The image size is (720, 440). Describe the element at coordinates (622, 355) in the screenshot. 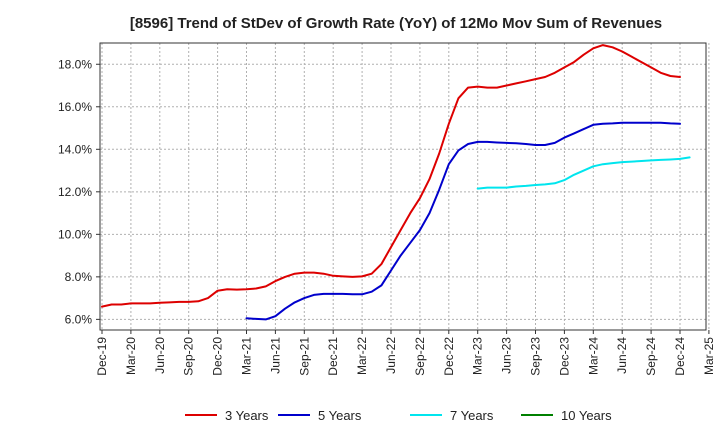

I see `x-tick-label: Jun-24` at that location.